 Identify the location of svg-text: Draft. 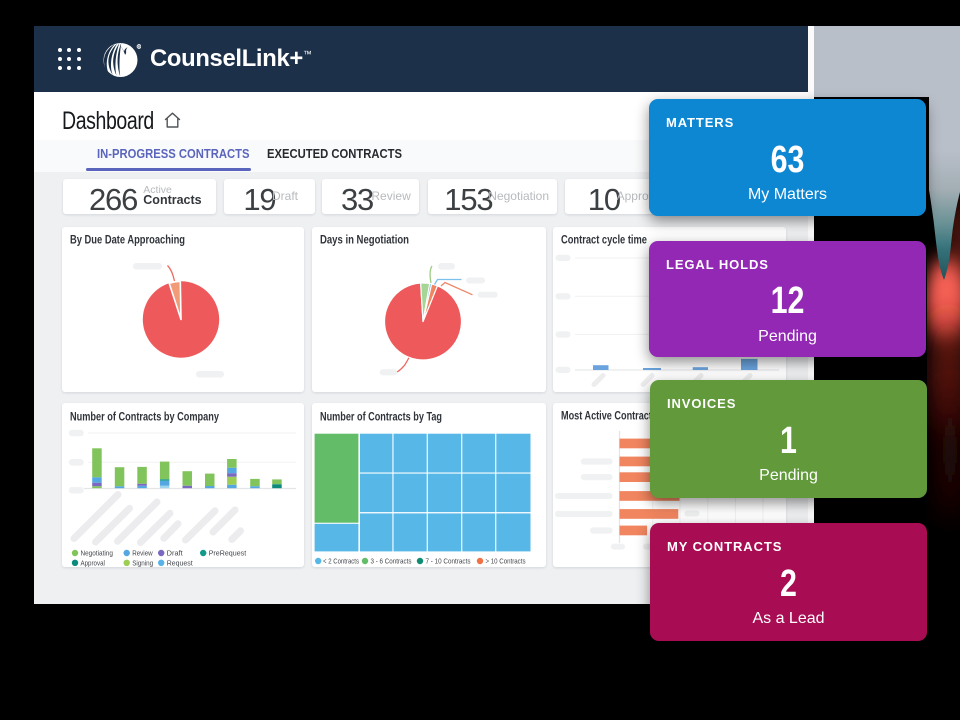
(175, 553).